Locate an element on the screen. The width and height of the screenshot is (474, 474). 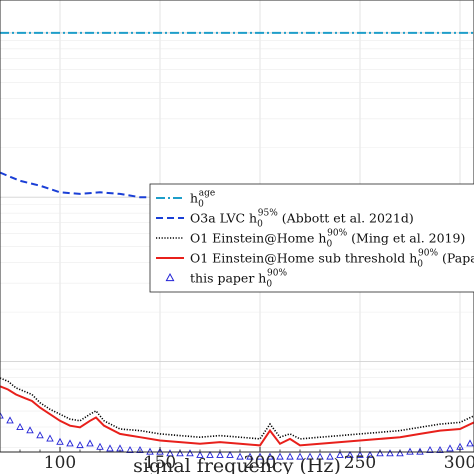
legend-label: this paper h090% is located at coordinates (238, 279).